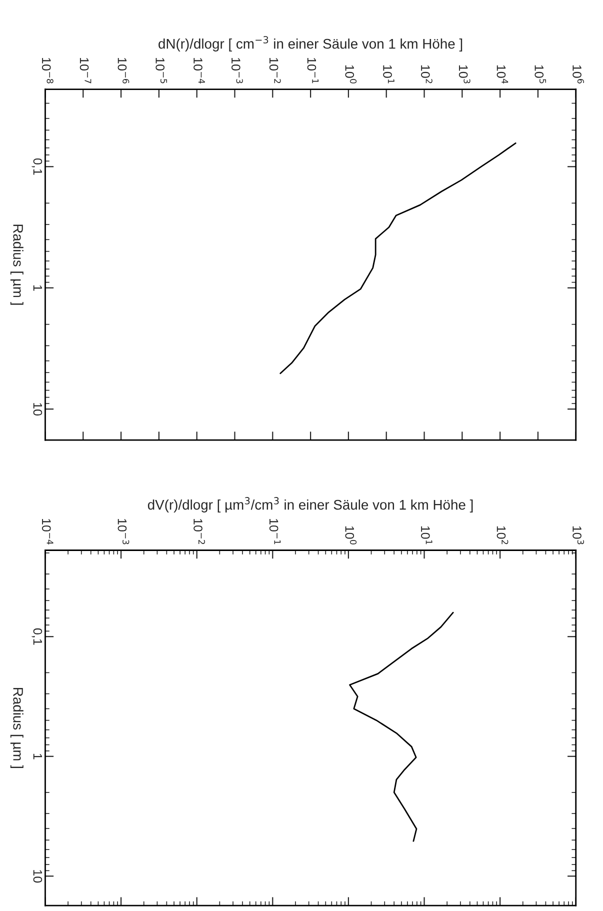  Describe the element at coordinates (310, 504) in the screenshot. I see `x-axis-title: dV(r)/dlogr [ µm$^{3}$/cm$^{3}$ in einer Säule von 1 km Höhe ]` at that location.